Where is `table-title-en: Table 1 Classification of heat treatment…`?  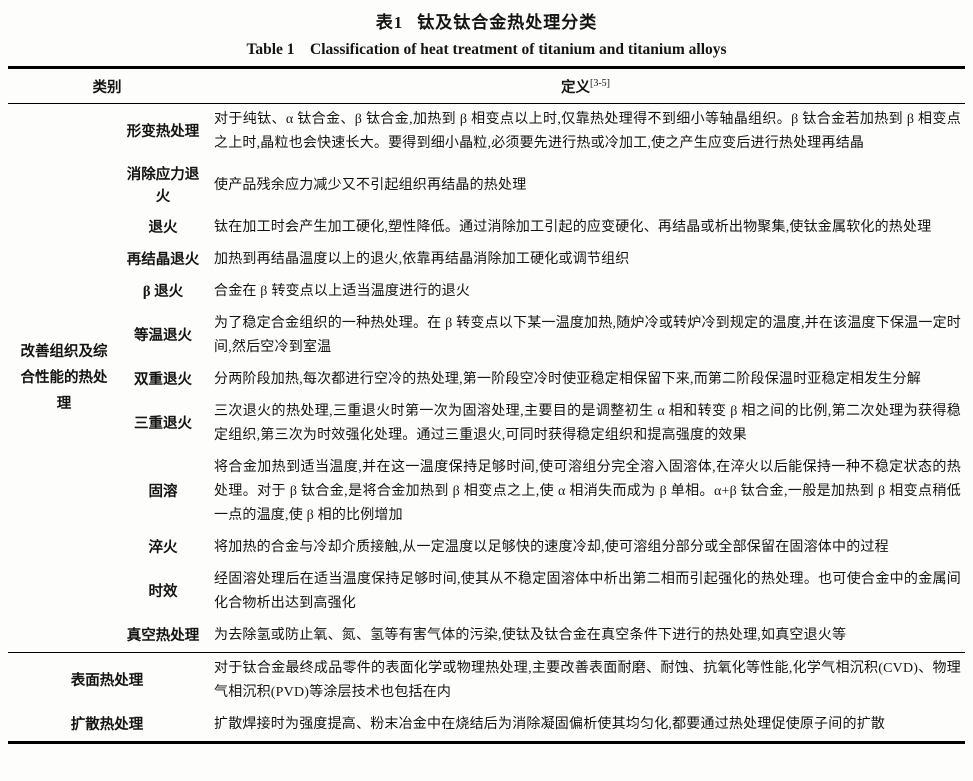
table-title-en: Table 1 Classification of heat treatment… is located at coordinates (486, 49).